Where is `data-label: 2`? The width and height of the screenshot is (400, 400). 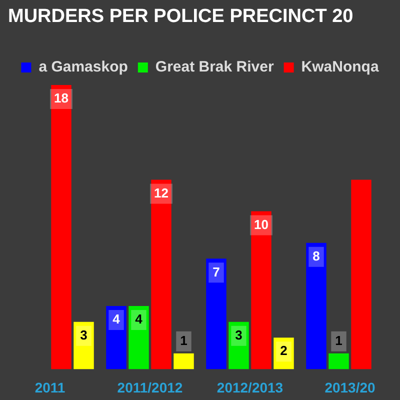 data-label: 2 is located at coordinates (284, 350).